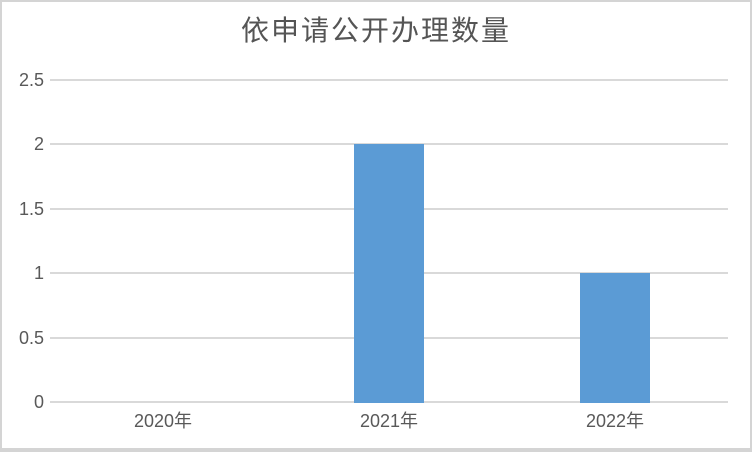 The image size is (752, 452). I want to click on y-tick-label-2: 2, so click(38, 144).